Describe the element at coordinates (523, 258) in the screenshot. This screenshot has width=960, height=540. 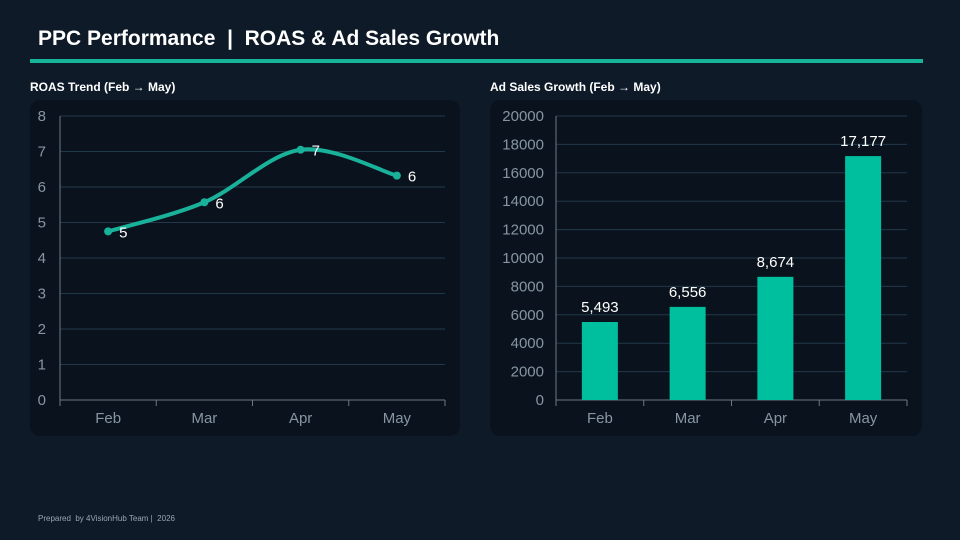
I see `y-tick-label: 10000` at that location.